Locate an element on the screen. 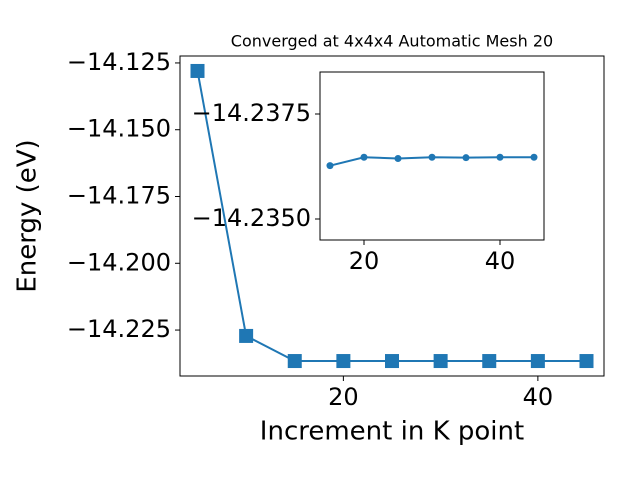  x-axis-label: Increment in K point is located at coordinates (392, 432).